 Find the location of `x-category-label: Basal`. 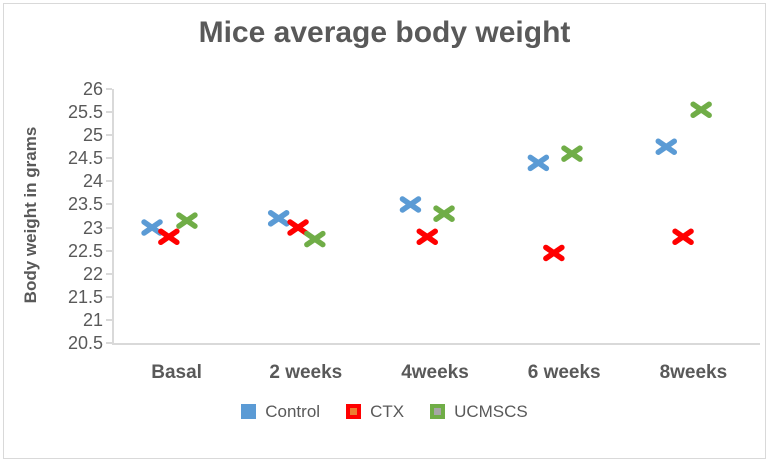

x-category-label: Basal is located at coordinates (176, 372).